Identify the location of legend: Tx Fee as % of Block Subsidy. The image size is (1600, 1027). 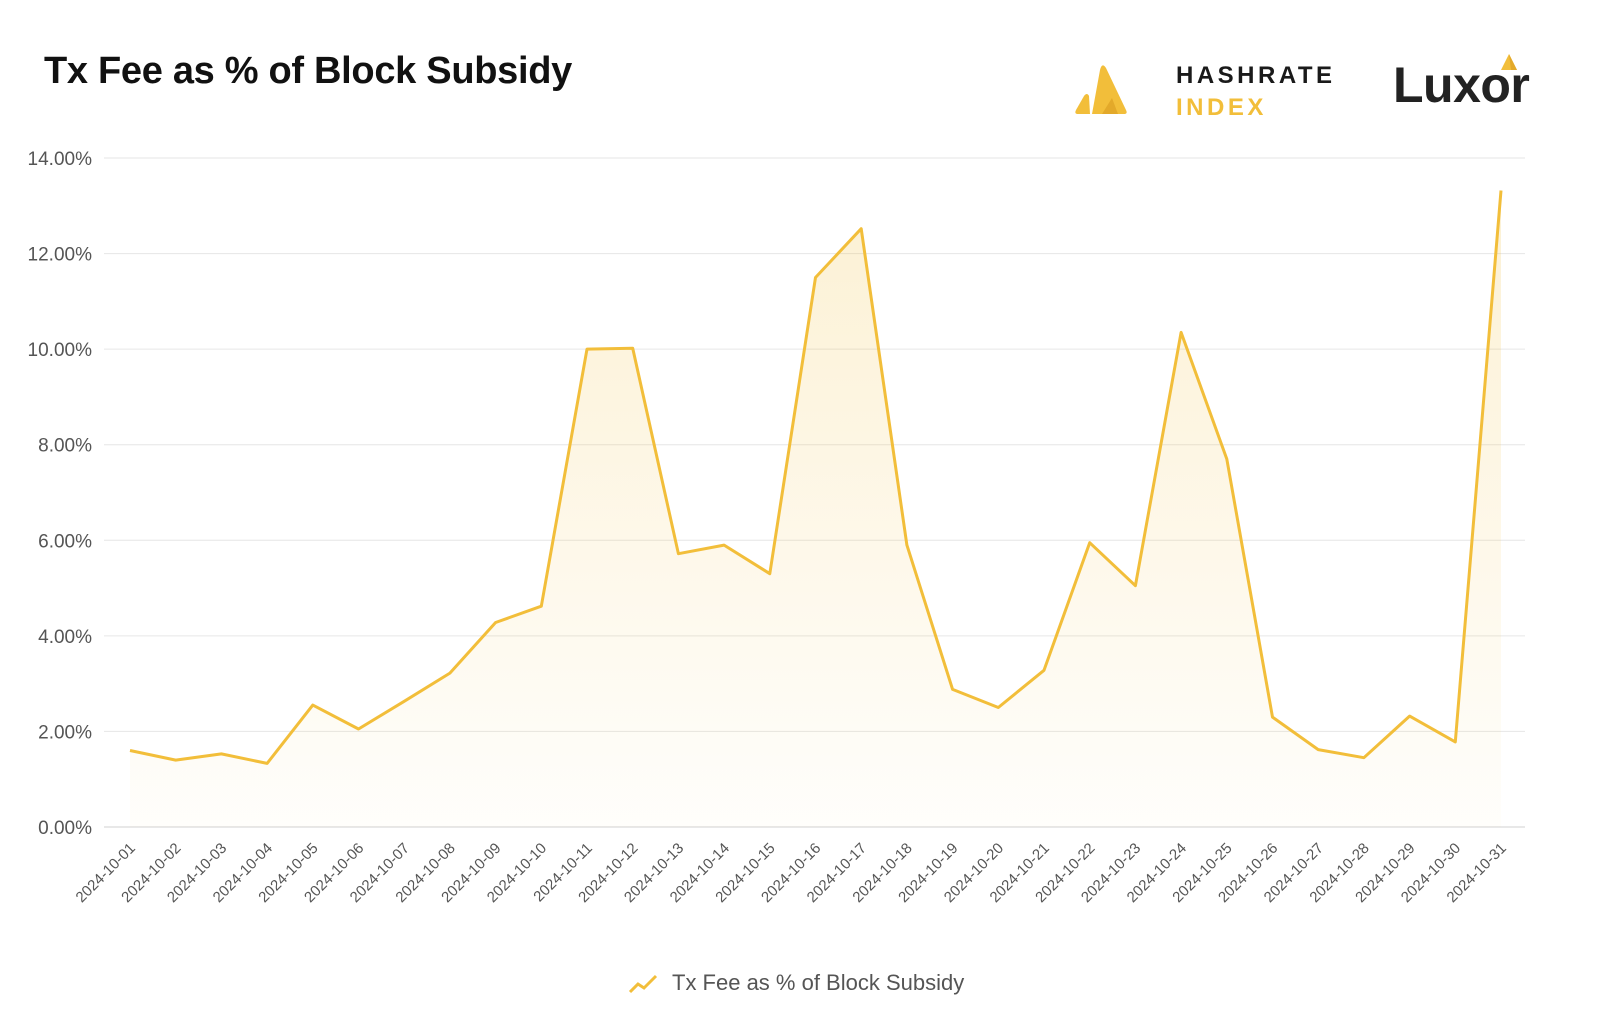
(796, 983).